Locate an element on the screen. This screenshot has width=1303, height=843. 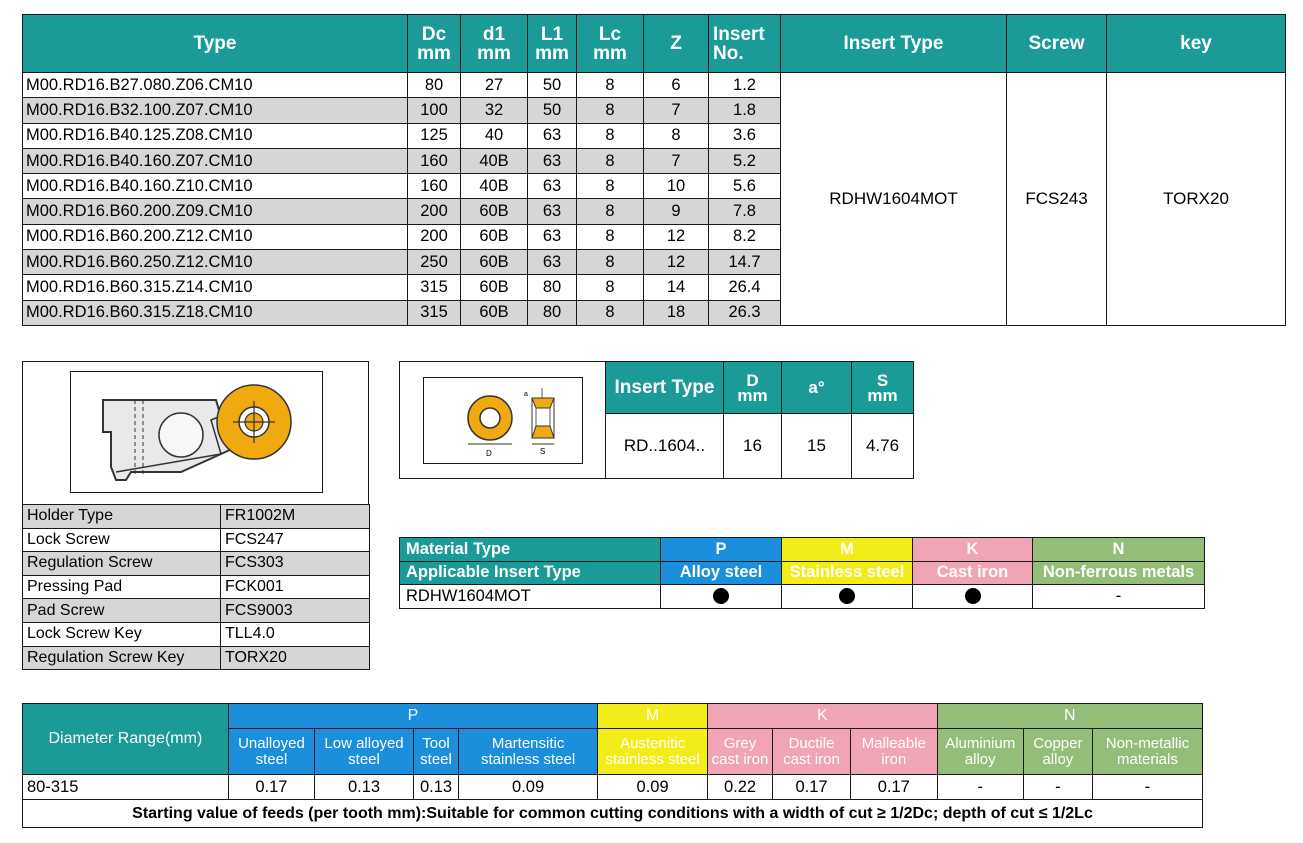
cutter-type-cell: M00.RD16.B60.315.Z18.CM10 is located at coordinates (215, 312).